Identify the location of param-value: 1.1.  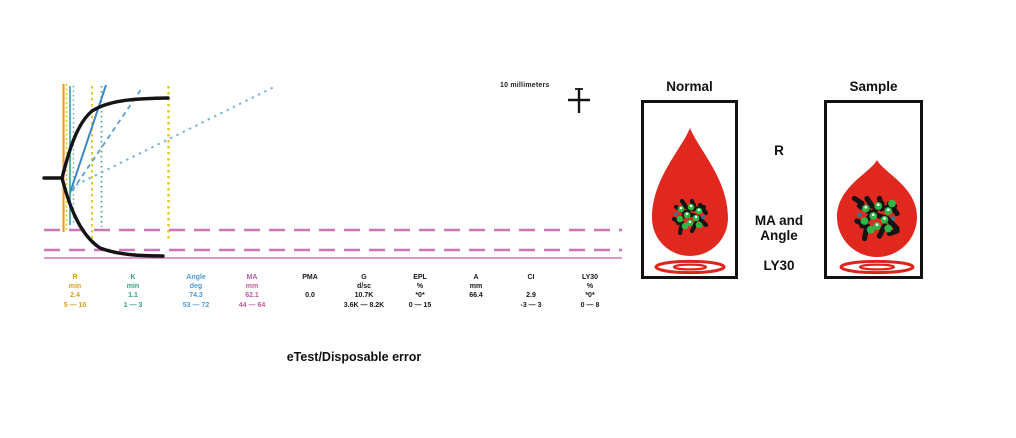
(133, 295).